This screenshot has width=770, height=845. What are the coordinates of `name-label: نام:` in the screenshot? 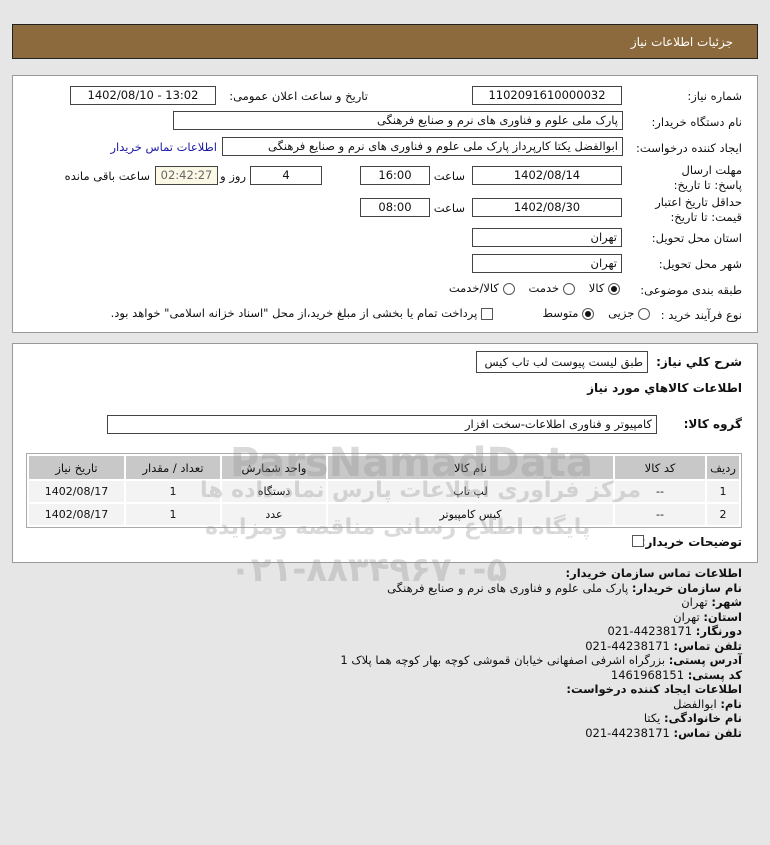 It's located at (731, 703).